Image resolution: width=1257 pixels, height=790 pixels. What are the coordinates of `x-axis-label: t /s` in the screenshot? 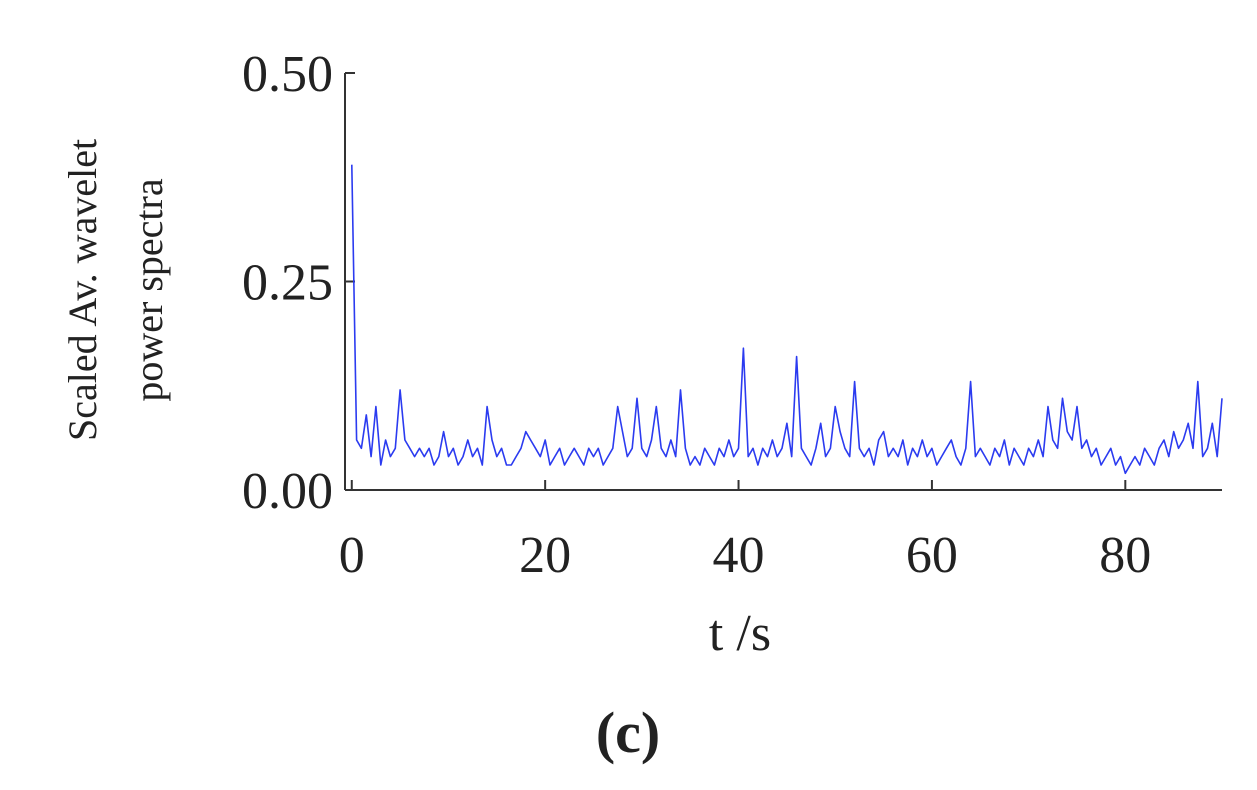 It's located at (740, 633).